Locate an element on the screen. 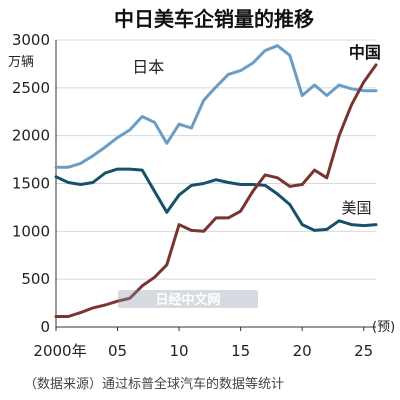  source-note: （数据来源）通过标普全球汽车的数据等统计 is located at coordinates (154, 384).